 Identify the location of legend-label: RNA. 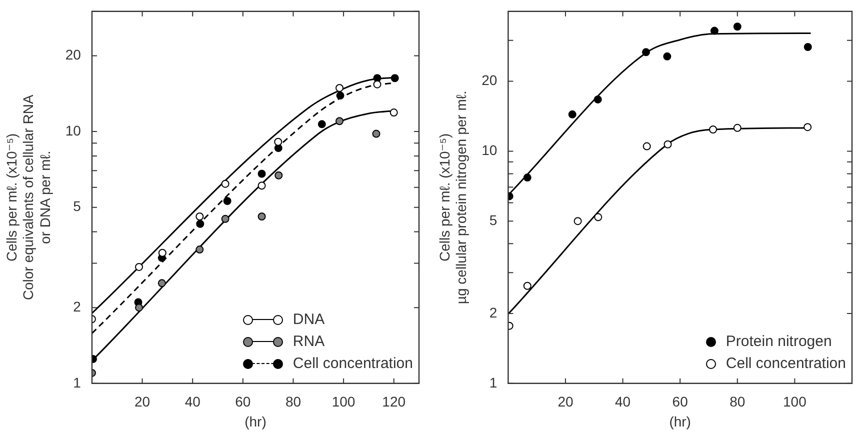
(308, 342).